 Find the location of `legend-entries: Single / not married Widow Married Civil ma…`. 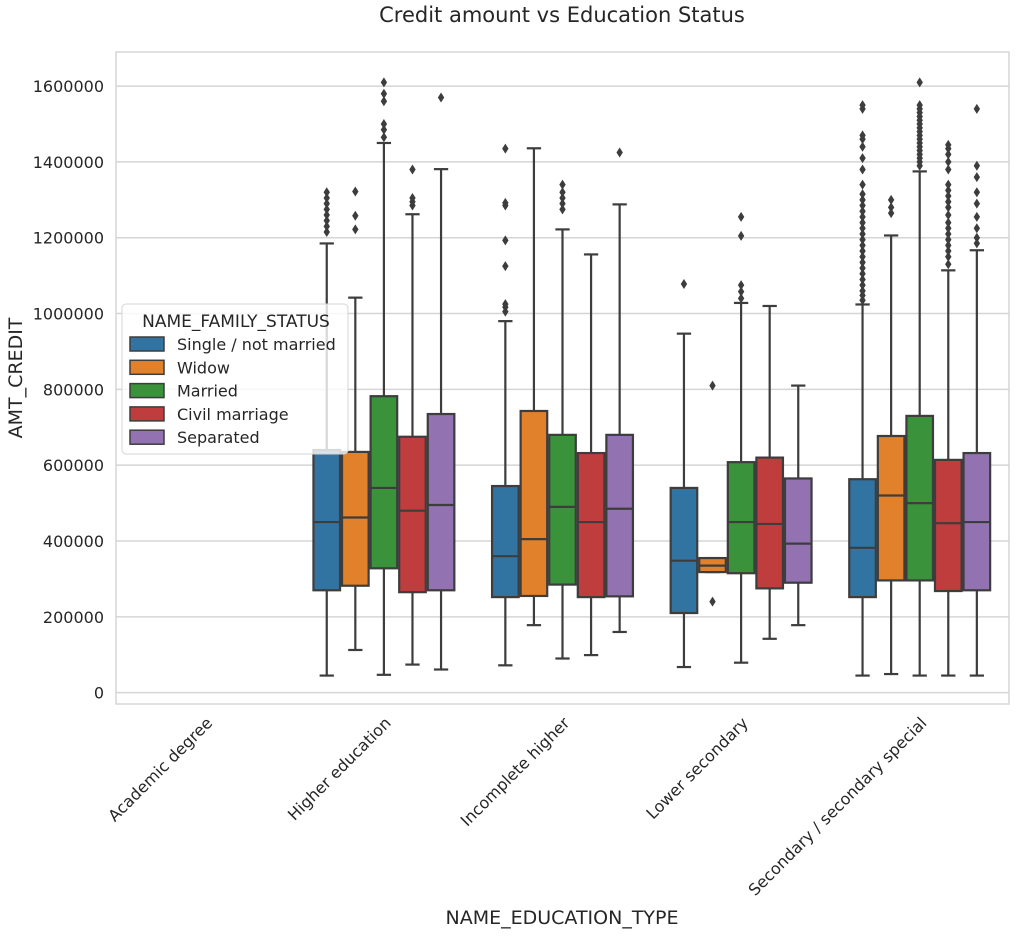

legend-entries: Single / not married Widow Married Civil ma… is located at coordinates (232, 391).